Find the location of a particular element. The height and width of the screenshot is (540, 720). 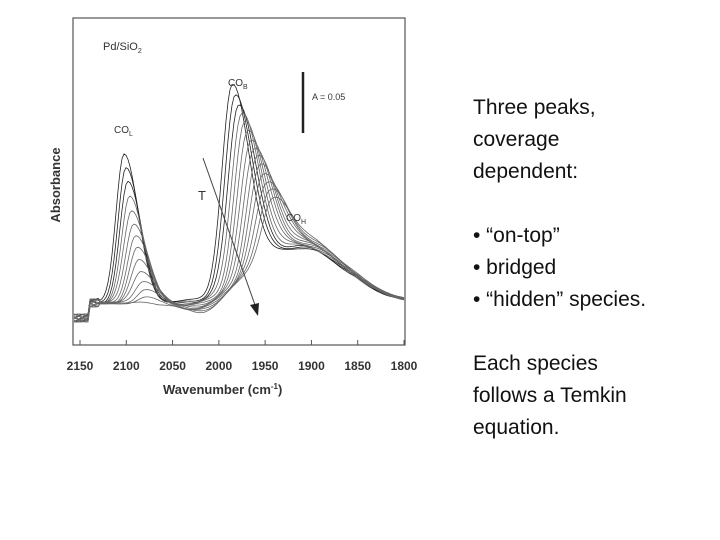

text-line: Three peaks, is located at coordinates (534, 107).